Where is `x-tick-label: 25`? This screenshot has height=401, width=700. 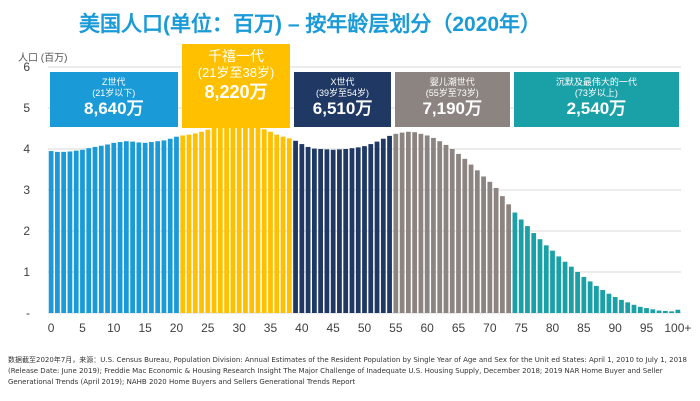
x-tick-label: 25 is located at coordinates (208, 328).